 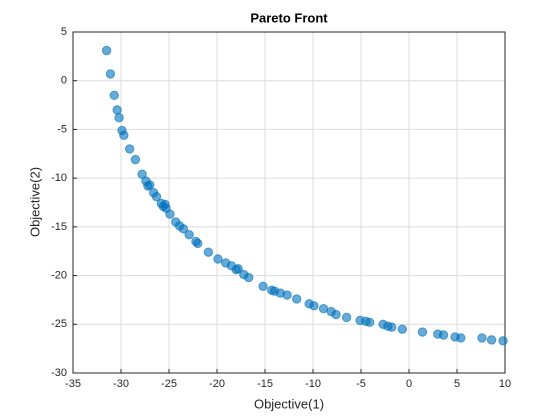 What do you see at coordinates (62, 129) in the screenshot?
I see `y-tick-label: -5` at bounding box center [62, 129].